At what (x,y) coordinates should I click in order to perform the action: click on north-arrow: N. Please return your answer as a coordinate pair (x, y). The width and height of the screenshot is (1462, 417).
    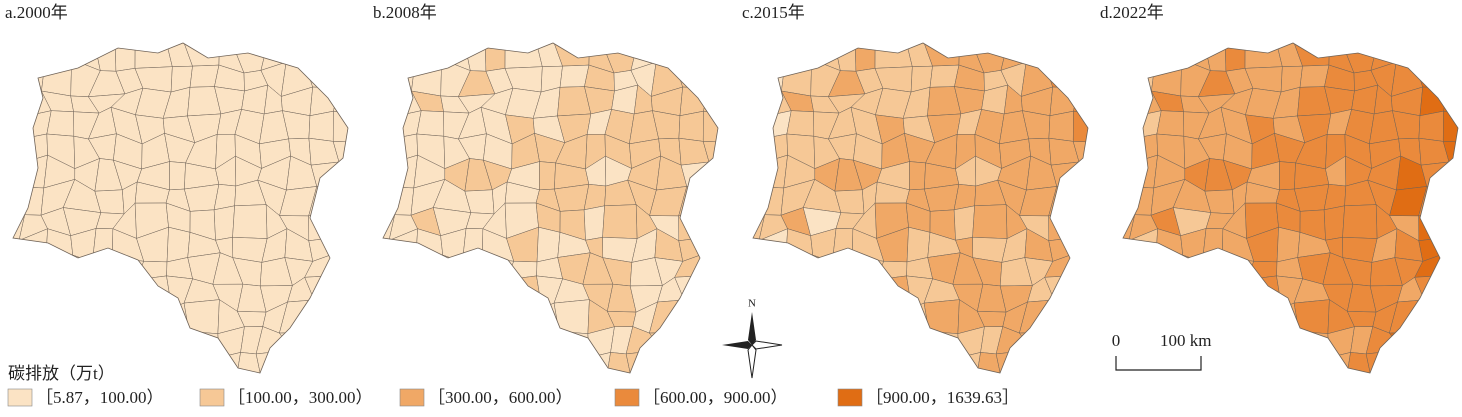
    Looking at the image, I should click on (752, 338).